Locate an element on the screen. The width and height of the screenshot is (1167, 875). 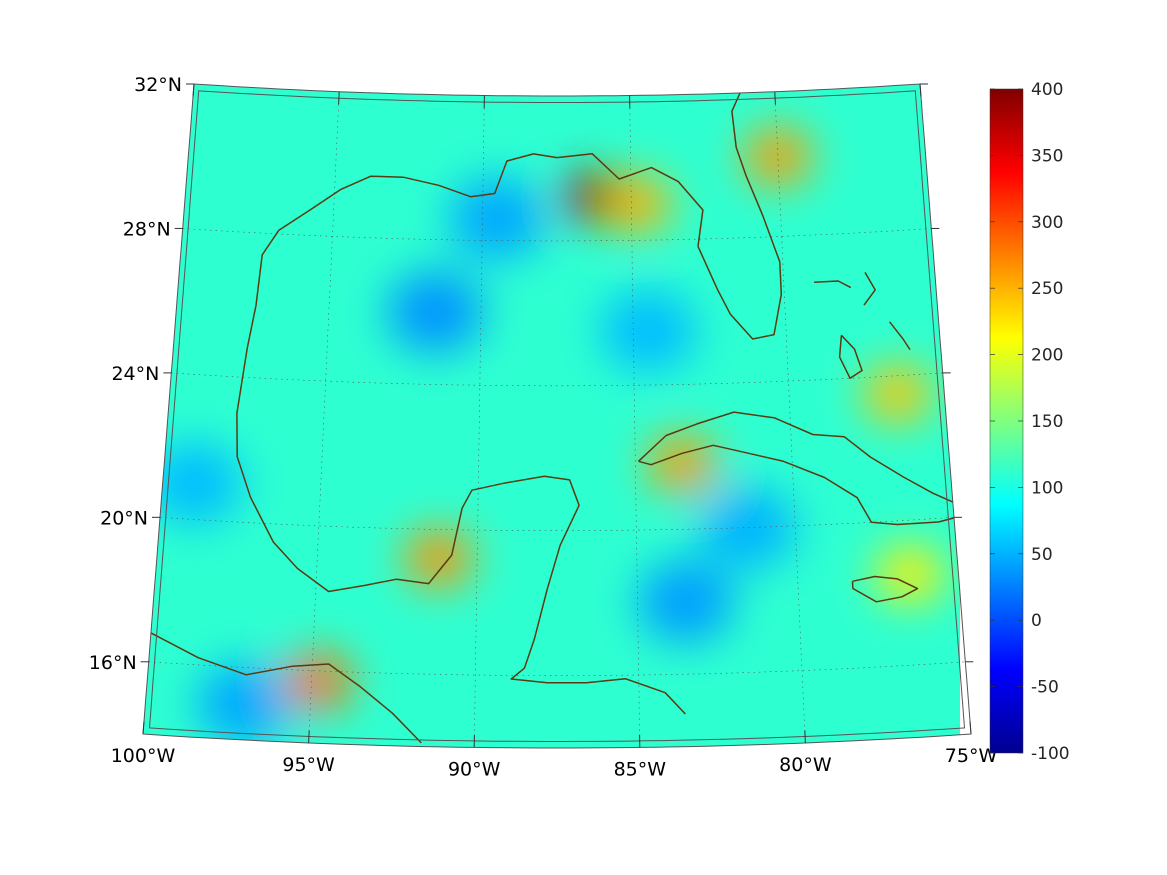
colorbar-tick-label: 50 is located at coordinates (1042, 555).